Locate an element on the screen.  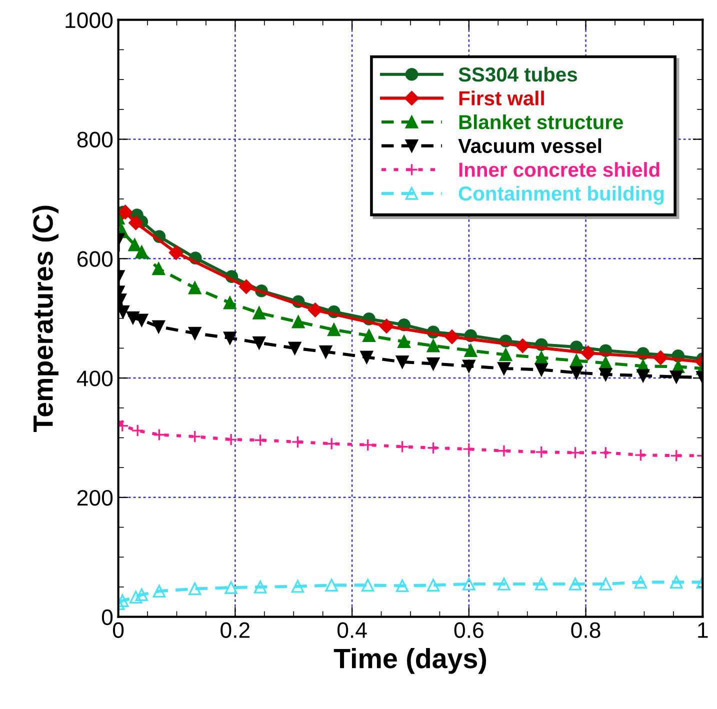
x-tick-label: 0.6 is located at coordinates (469, 630).